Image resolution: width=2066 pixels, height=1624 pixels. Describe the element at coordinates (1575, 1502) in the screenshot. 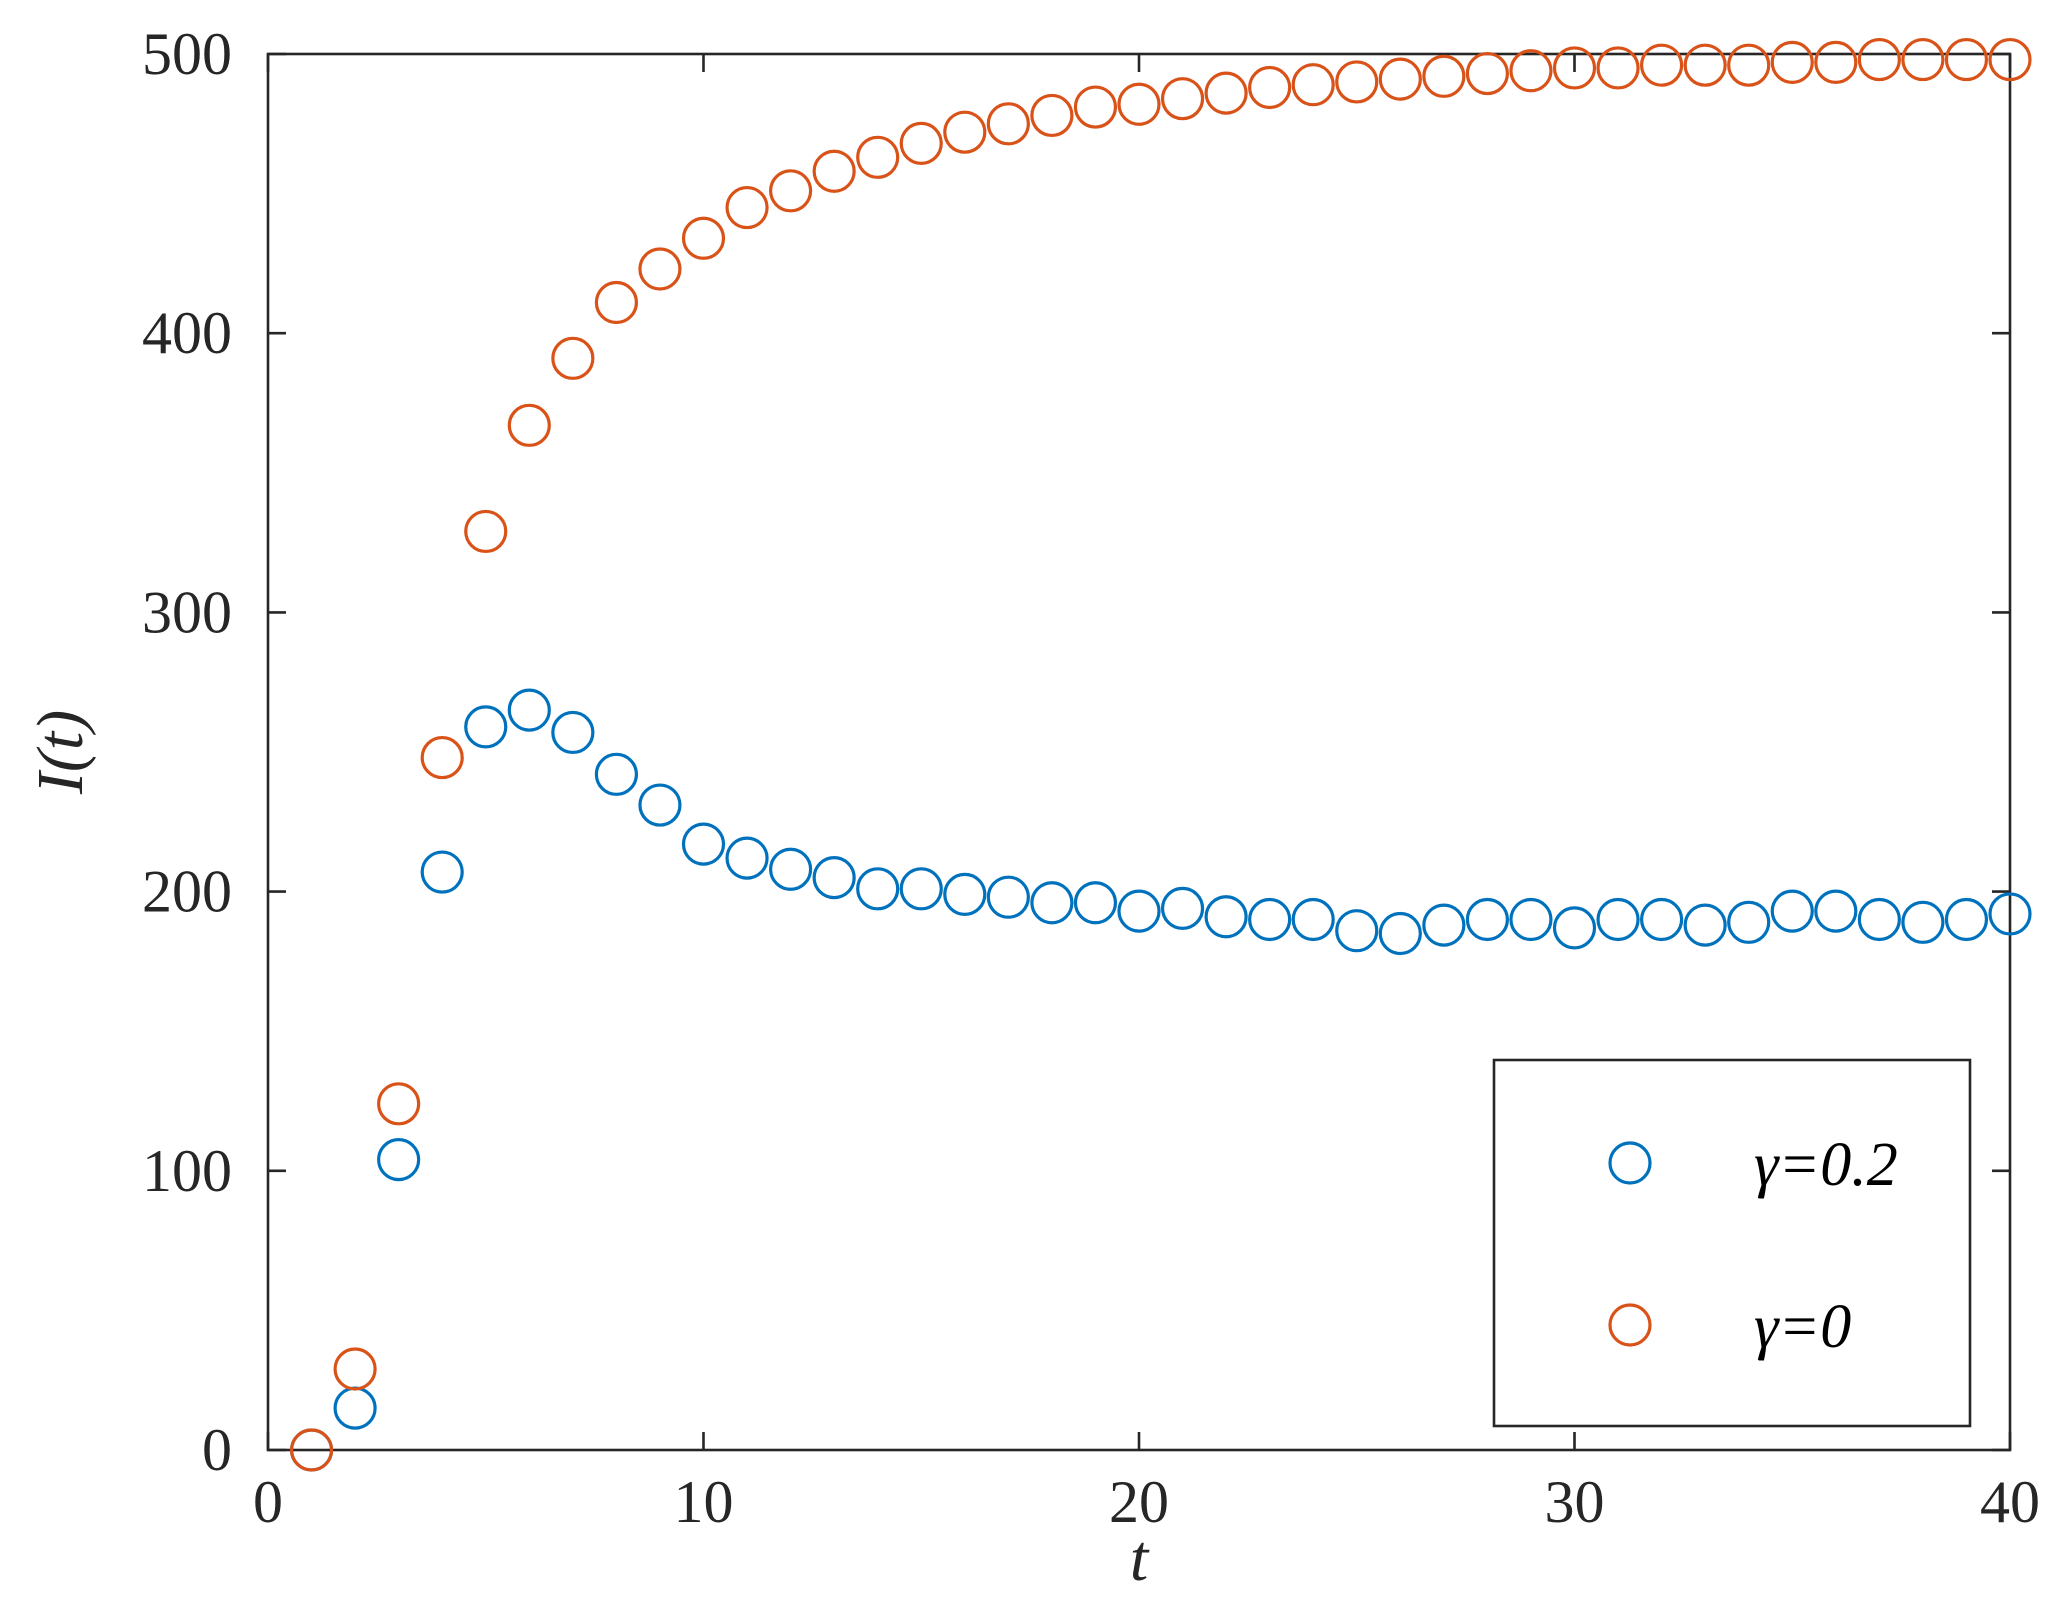

I see `x-tick-label: 30` at that location.